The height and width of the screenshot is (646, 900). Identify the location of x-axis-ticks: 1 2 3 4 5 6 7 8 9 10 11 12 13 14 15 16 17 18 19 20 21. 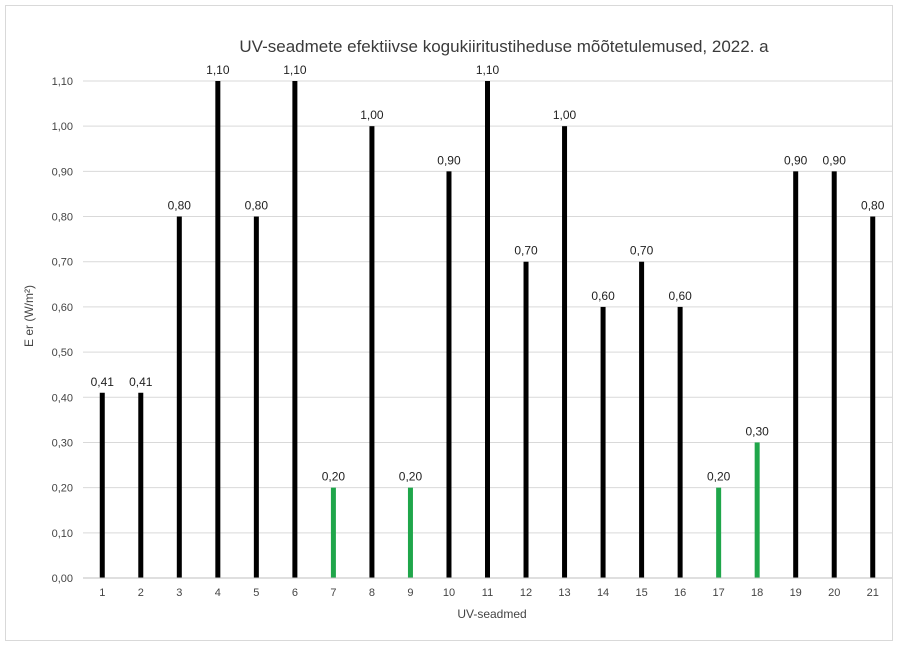
(489, 593).